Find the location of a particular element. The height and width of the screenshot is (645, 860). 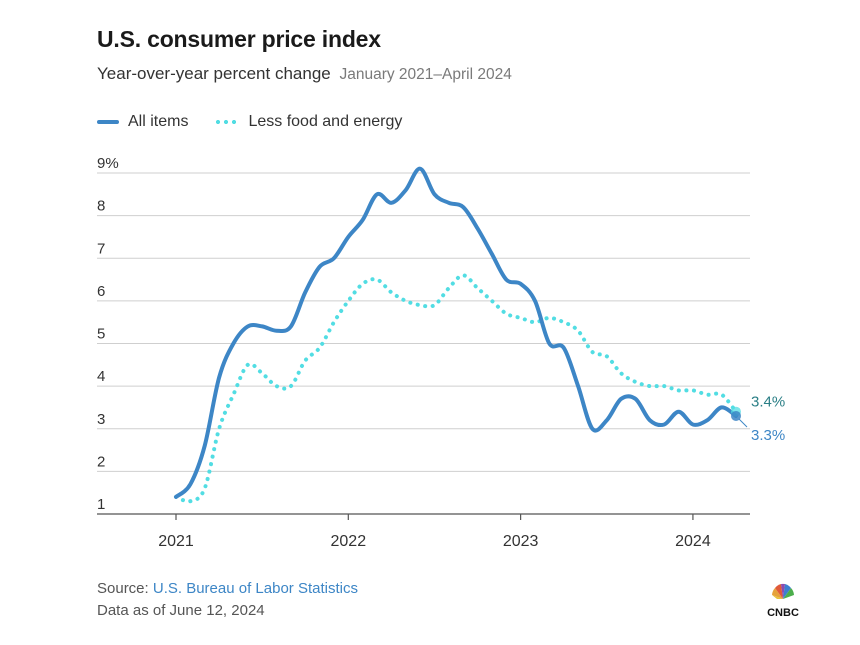

source-link: U.S. Bureau of Labor Statistics is located at coordinates (255, 588).